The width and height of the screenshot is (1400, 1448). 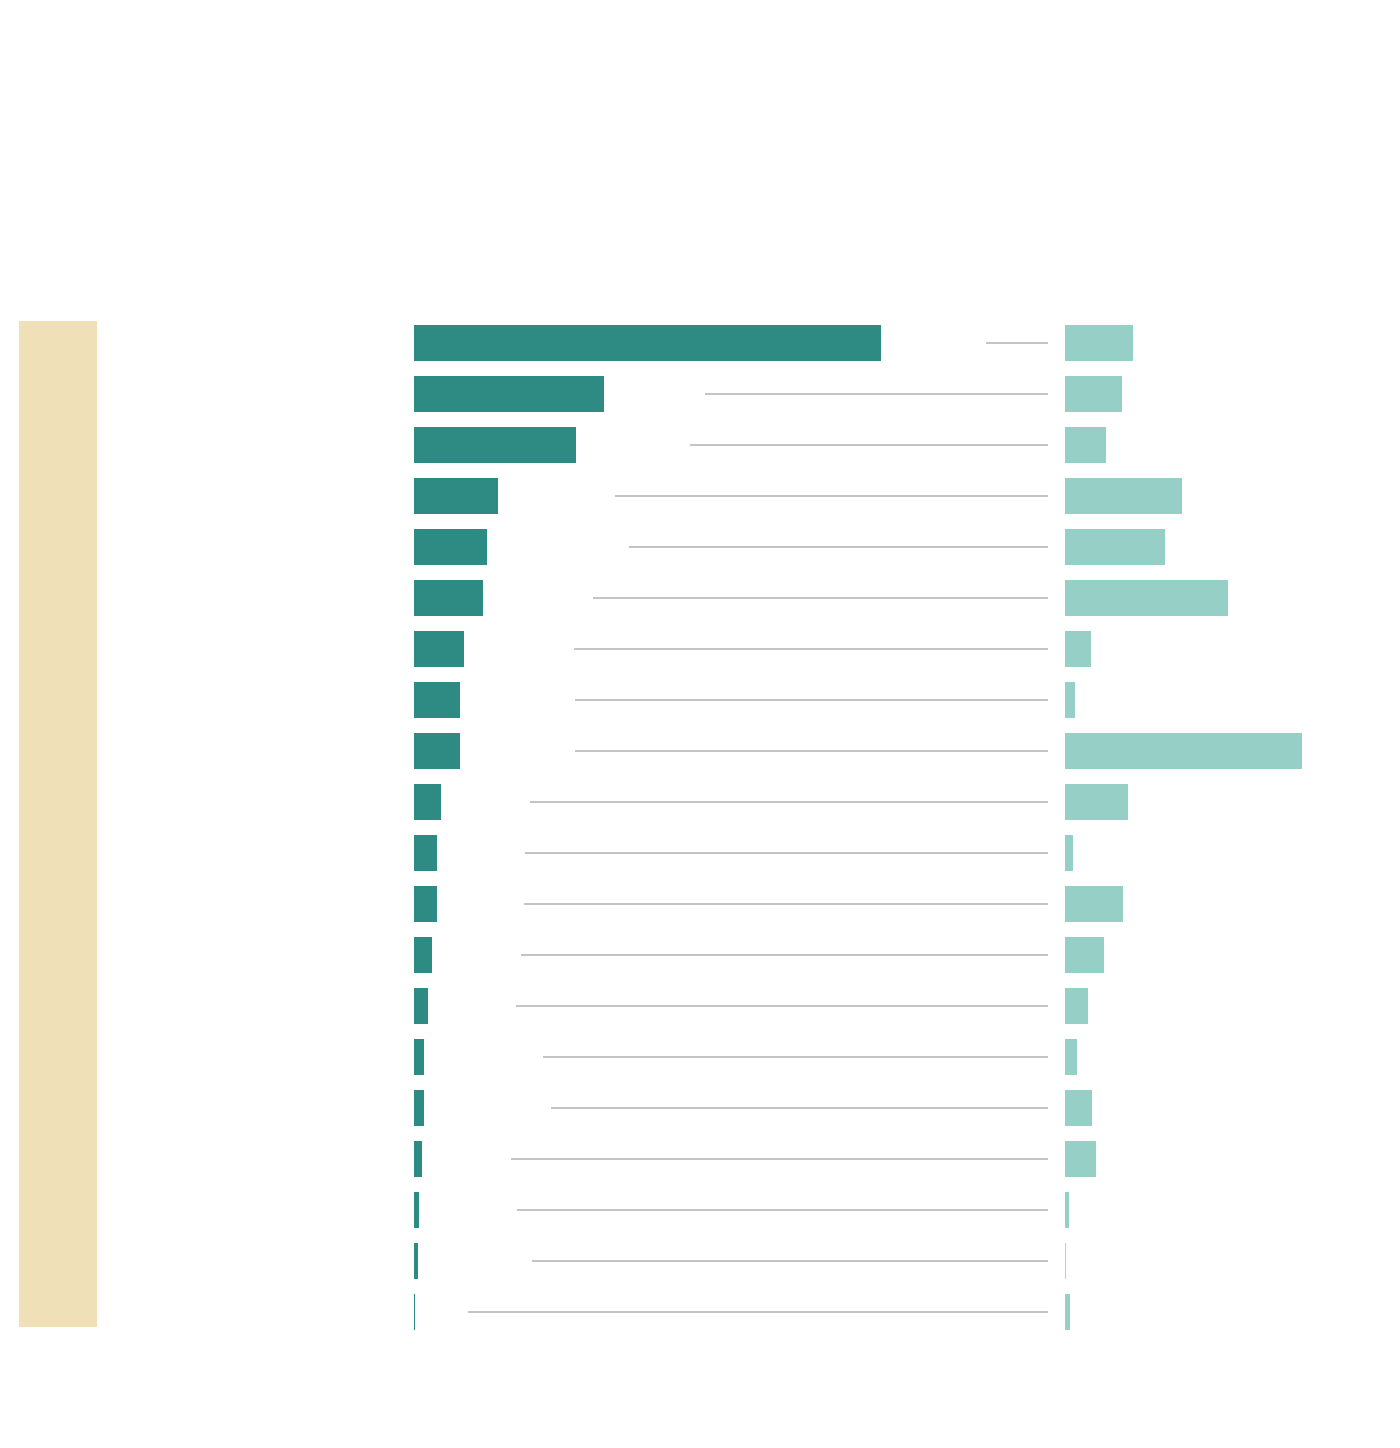 I want to click on side-panel, so click(x=58, y=824).